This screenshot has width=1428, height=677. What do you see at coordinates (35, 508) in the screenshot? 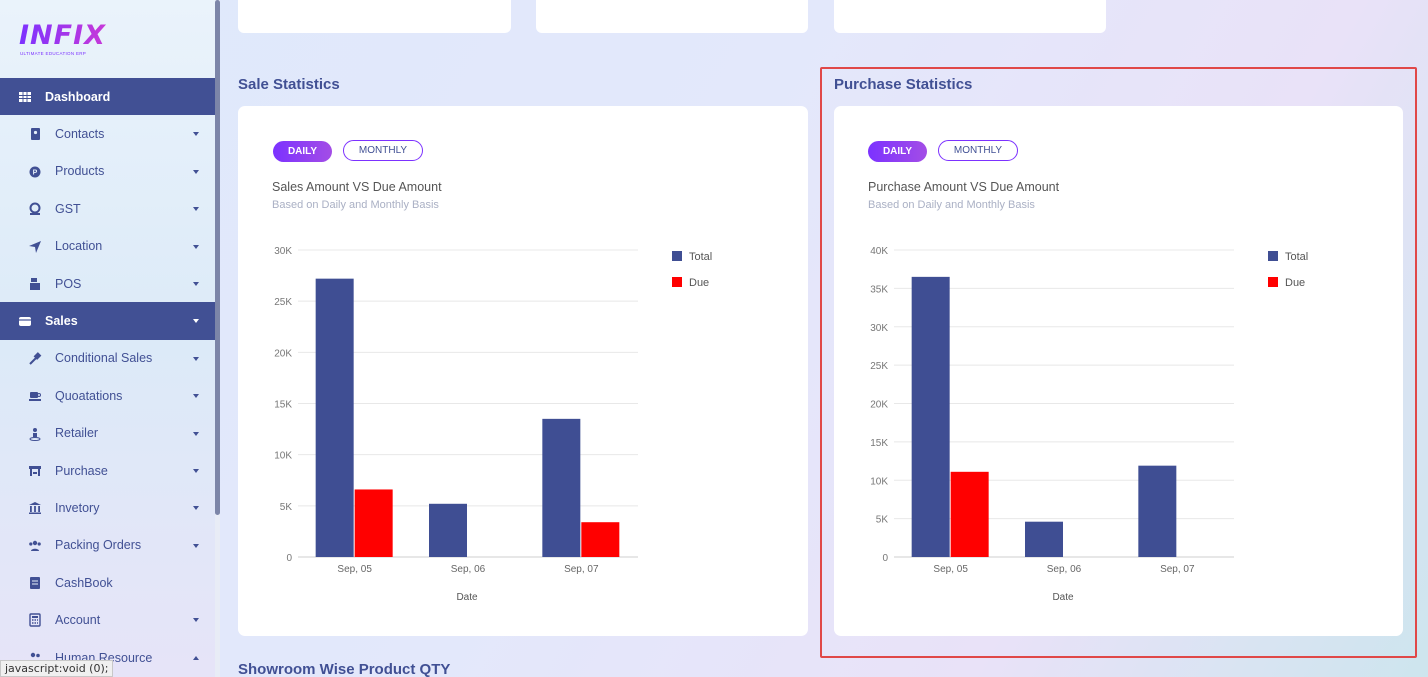
I see `bank-icon` at bounding box center [35, 508].